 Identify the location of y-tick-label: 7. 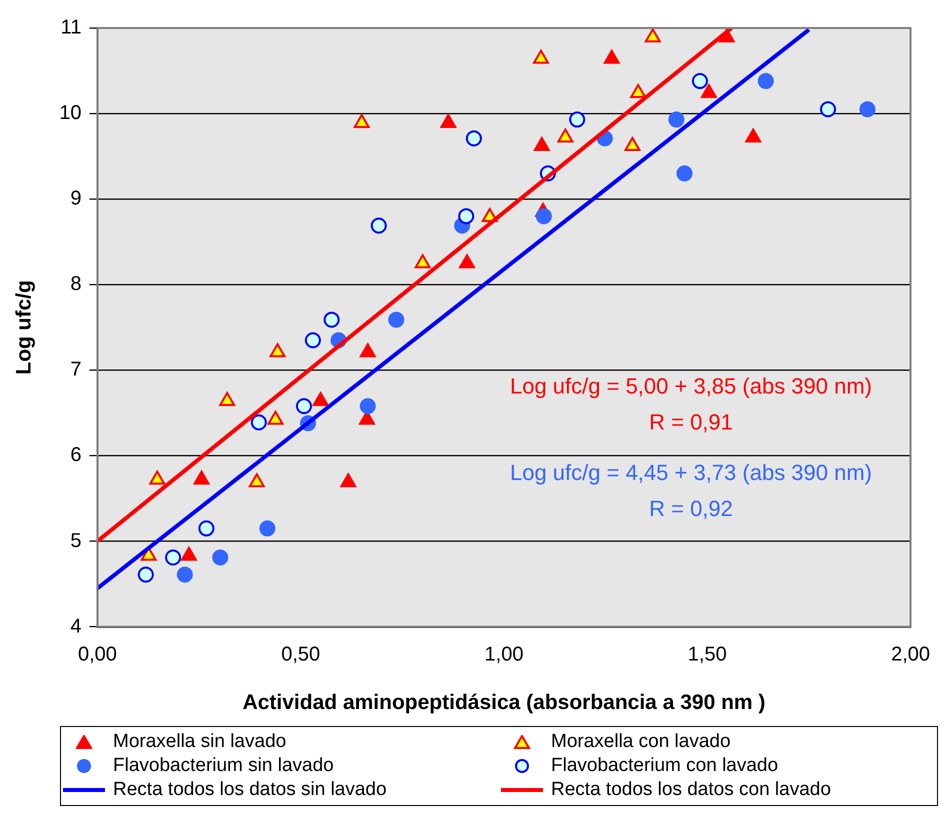
(76, 369).